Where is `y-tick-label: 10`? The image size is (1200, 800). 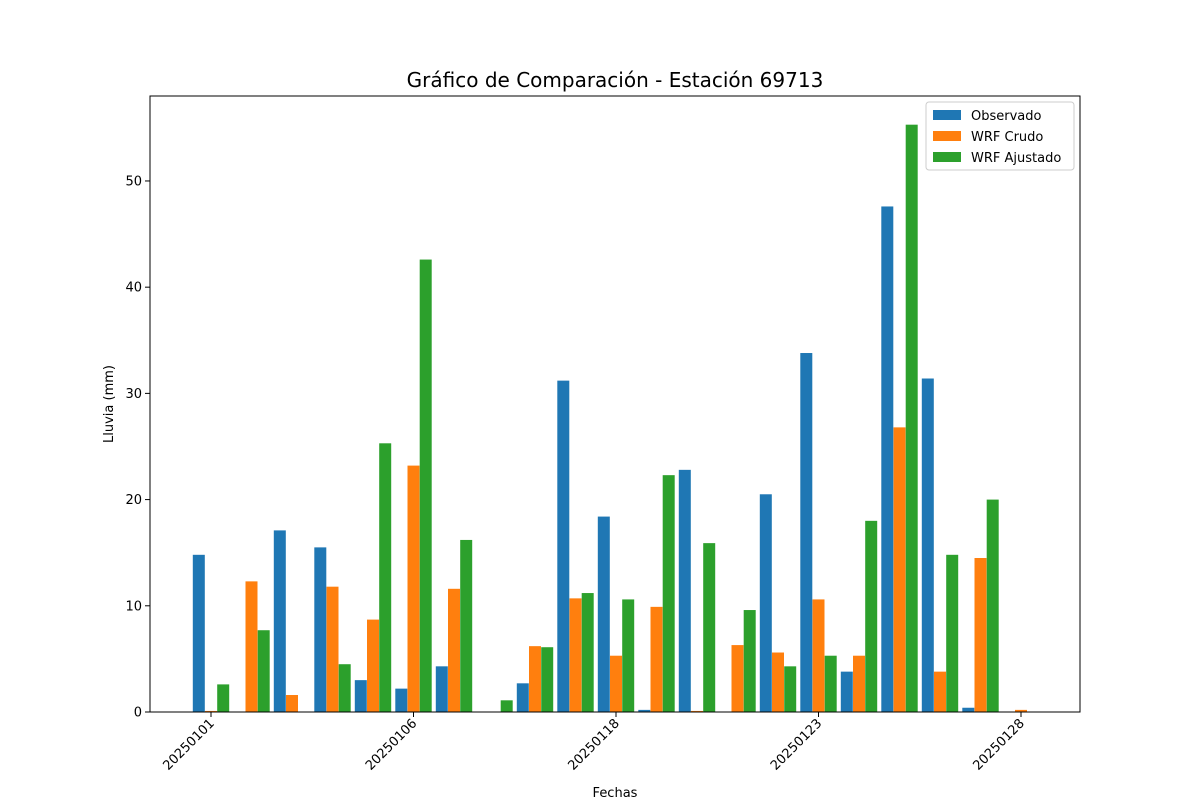
y-tick-label: 10 is located at coordinates (133, 606).